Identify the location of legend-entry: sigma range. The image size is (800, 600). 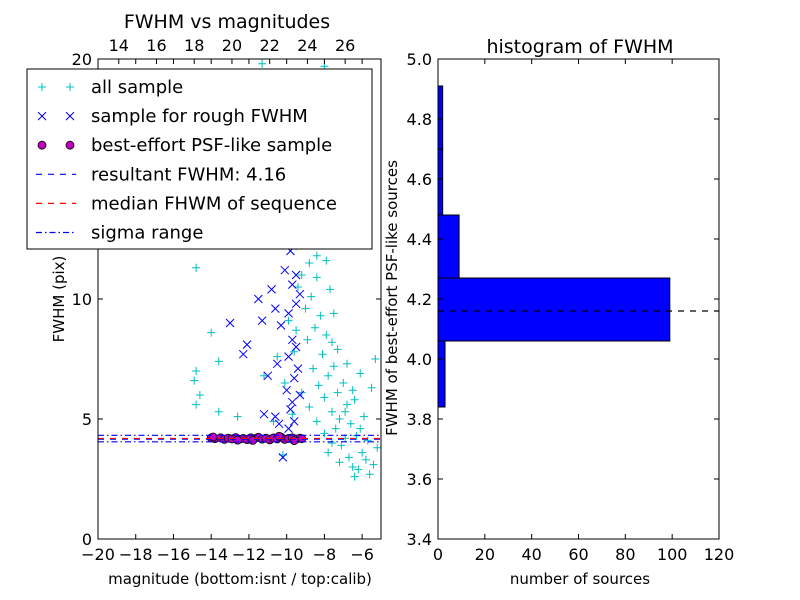
(119, 233).